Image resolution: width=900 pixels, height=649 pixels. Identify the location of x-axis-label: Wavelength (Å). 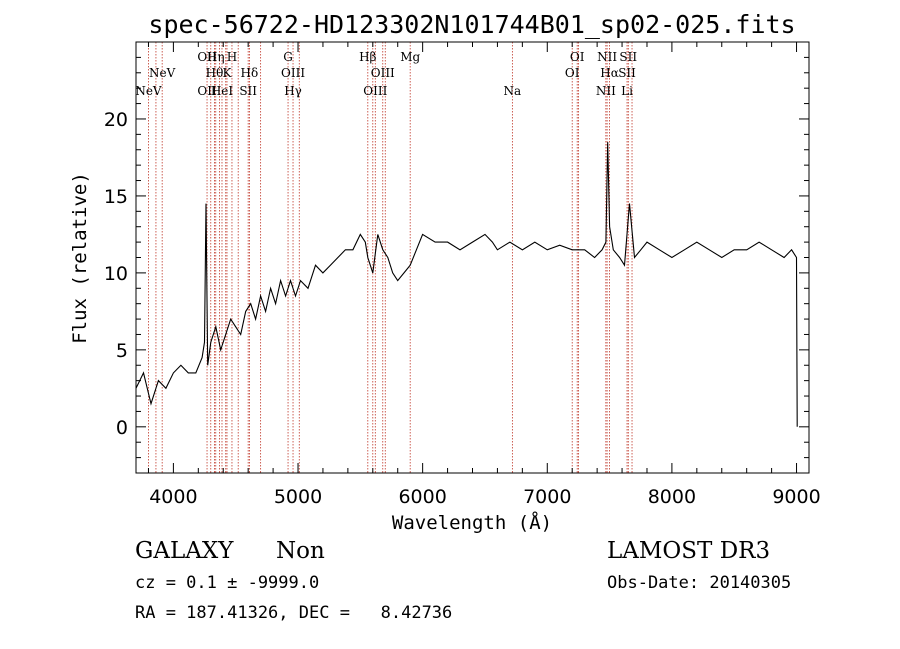
(472, 522).